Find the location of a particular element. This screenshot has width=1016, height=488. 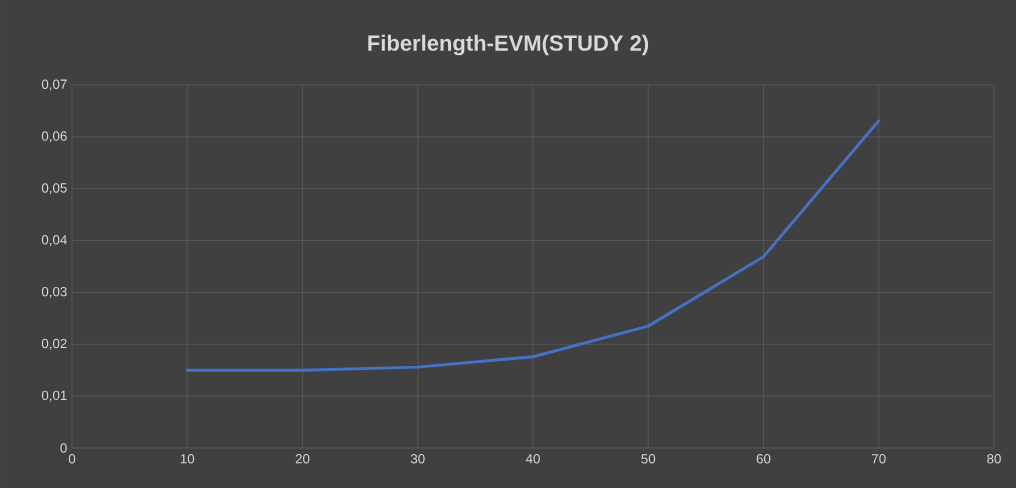

chart-title: Fiberlength-EVM(STUDY 2) is located at coordinates (508, 45).